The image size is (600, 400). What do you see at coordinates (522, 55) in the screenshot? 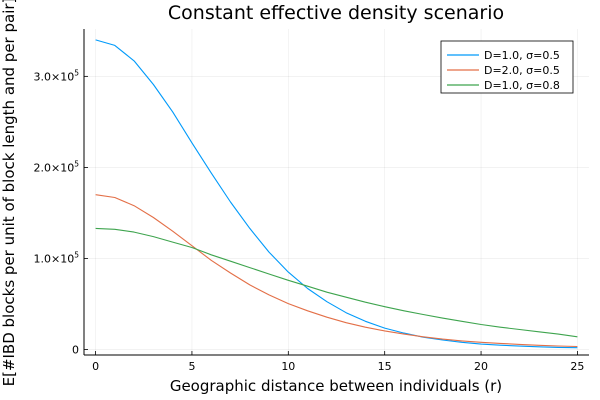
I see `legend-label: D=1.0, σ=0.5` at bounding box center [522, 55].